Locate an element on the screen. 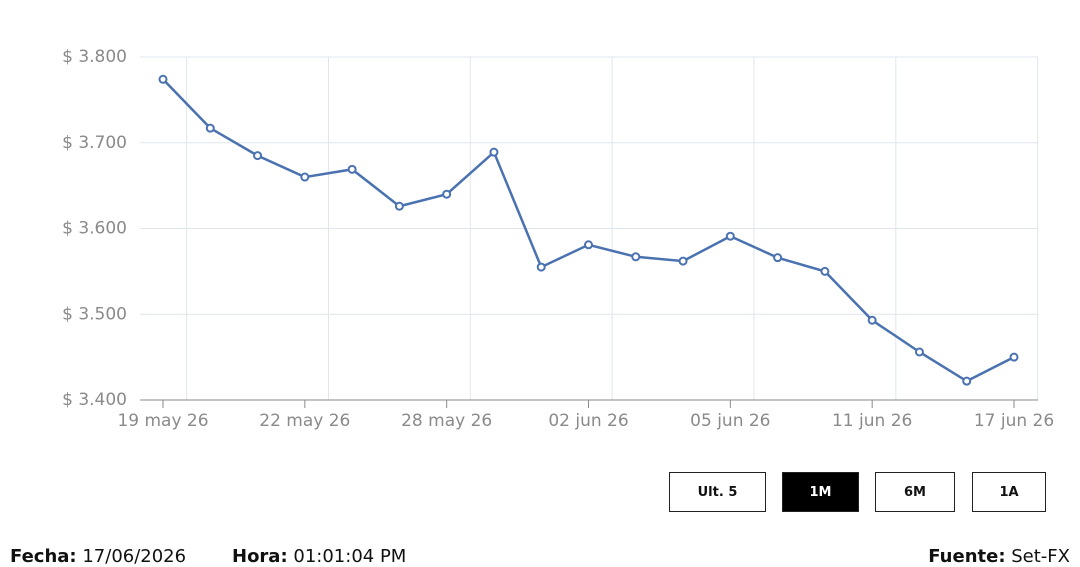  x-tick-label: 28 may 26 is located at coordinates (446, 421).